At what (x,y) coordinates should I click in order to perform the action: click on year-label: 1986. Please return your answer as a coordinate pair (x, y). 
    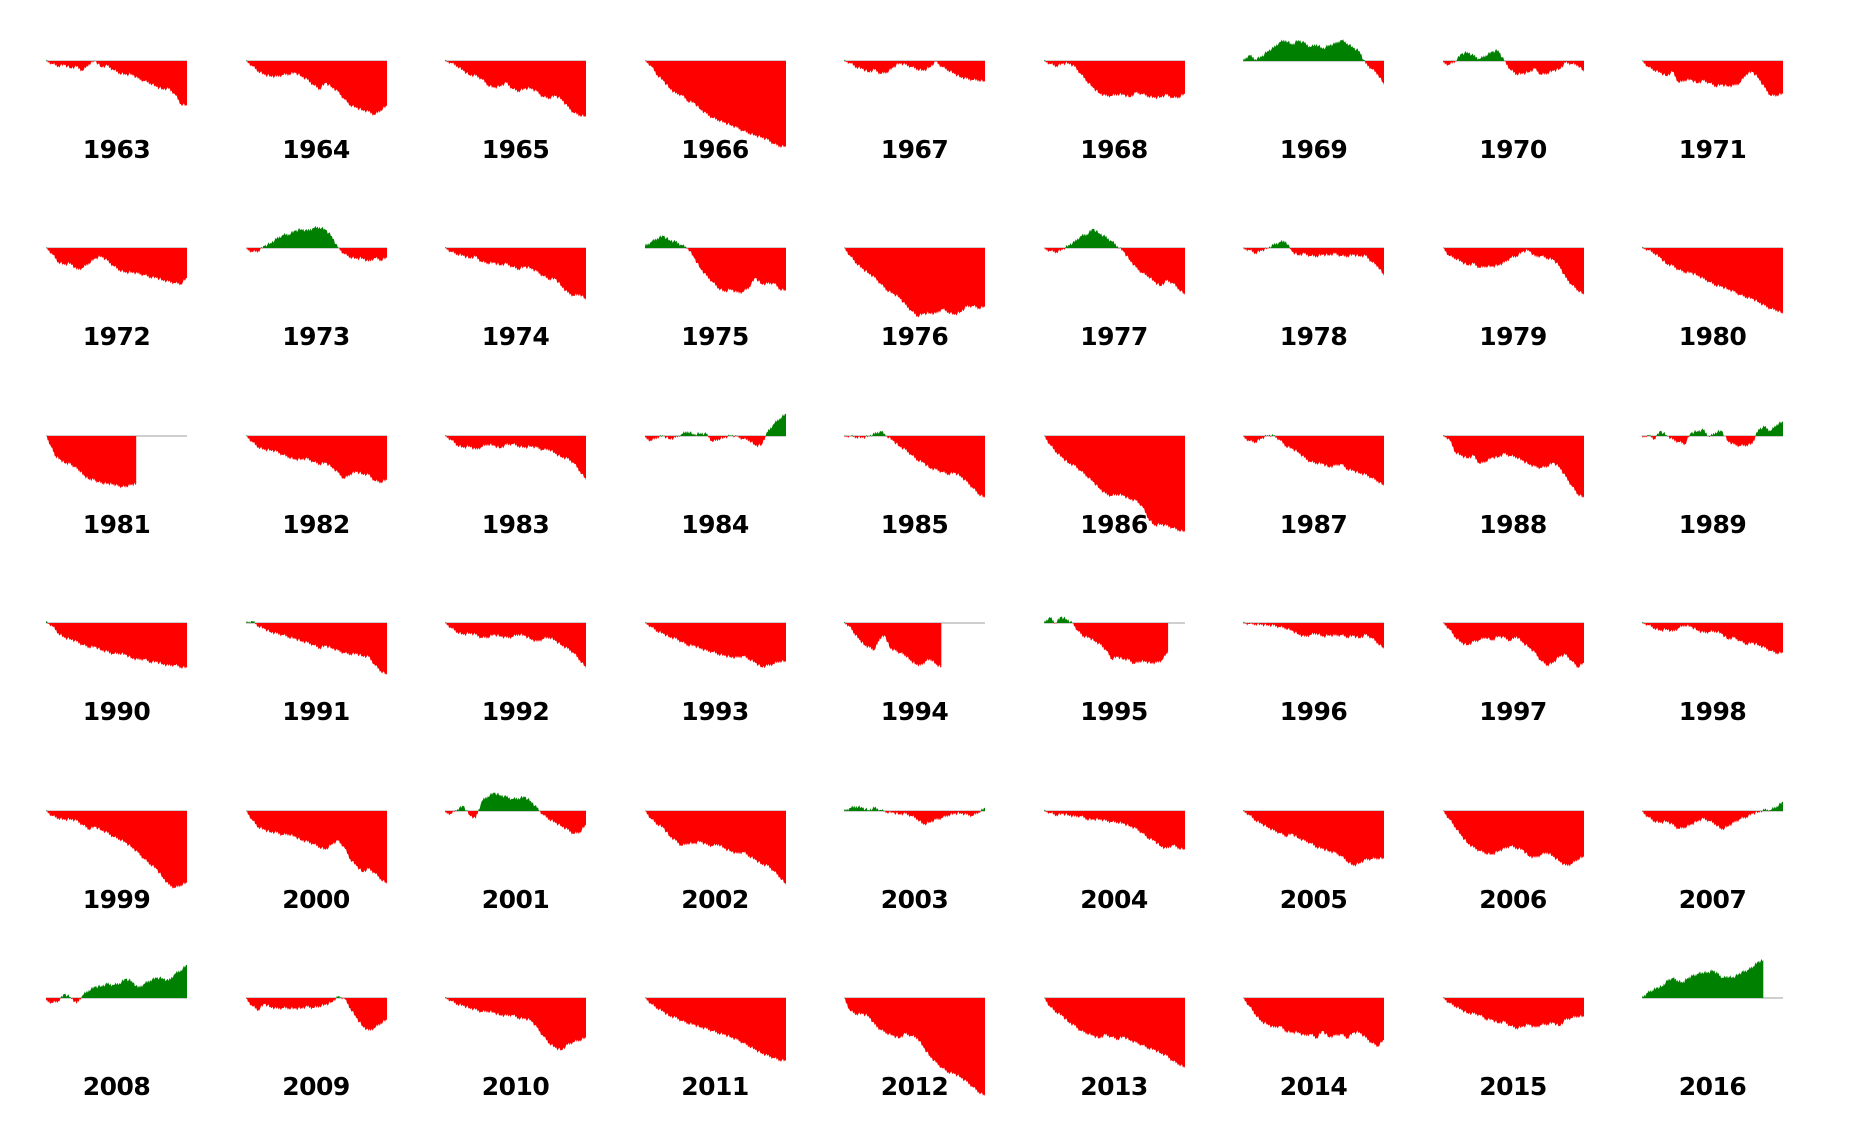
    Looking at the image, I should click on (1114, 524).